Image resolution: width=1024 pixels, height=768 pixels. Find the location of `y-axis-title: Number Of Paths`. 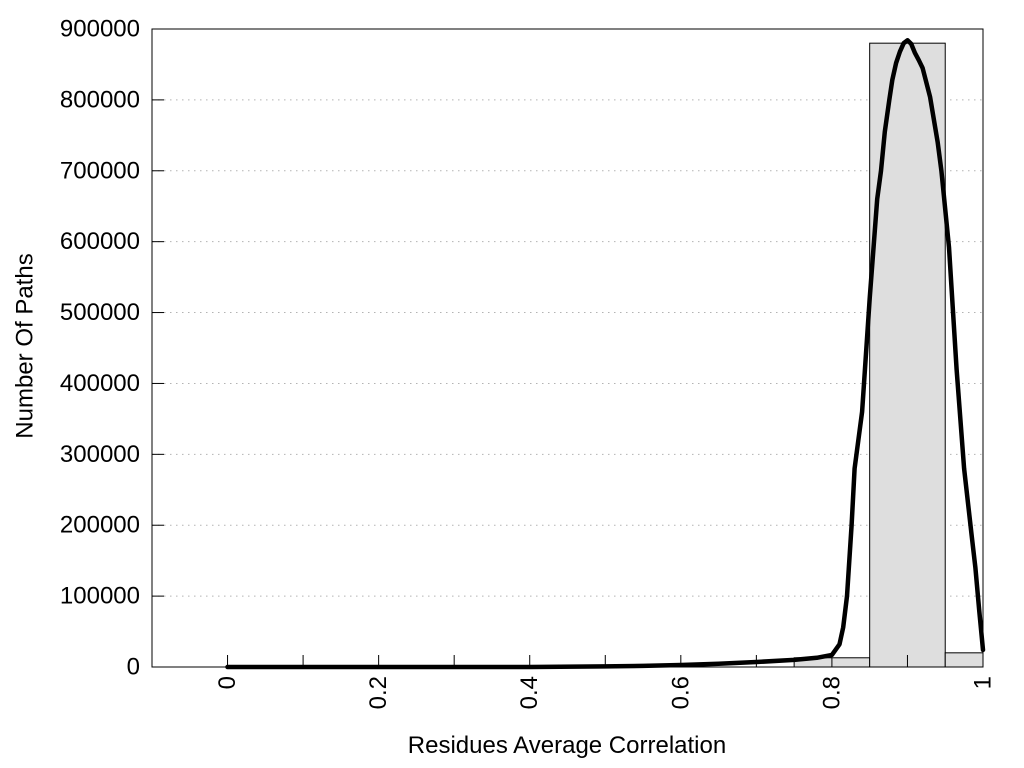

y-axis-title: Number Of Paths is located at coordinates (25, 345).